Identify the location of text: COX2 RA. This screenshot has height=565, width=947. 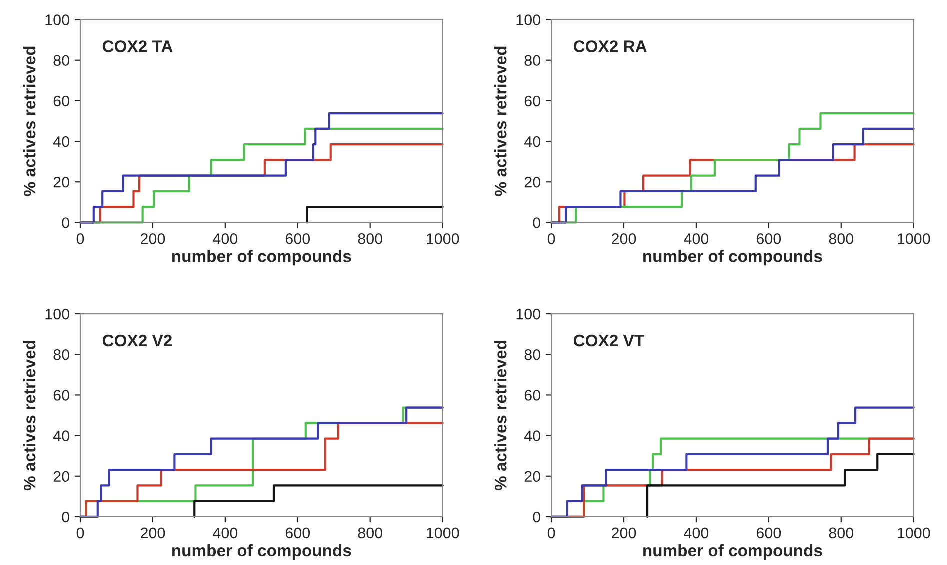
(610, 46).